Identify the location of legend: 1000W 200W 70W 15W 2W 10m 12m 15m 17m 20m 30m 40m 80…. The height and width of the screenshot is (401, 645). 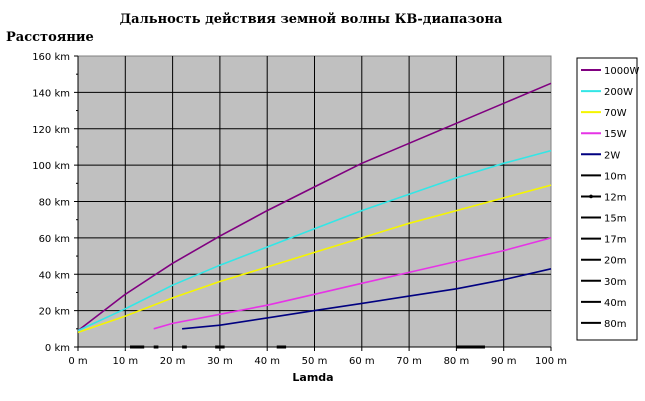
(607, 199).